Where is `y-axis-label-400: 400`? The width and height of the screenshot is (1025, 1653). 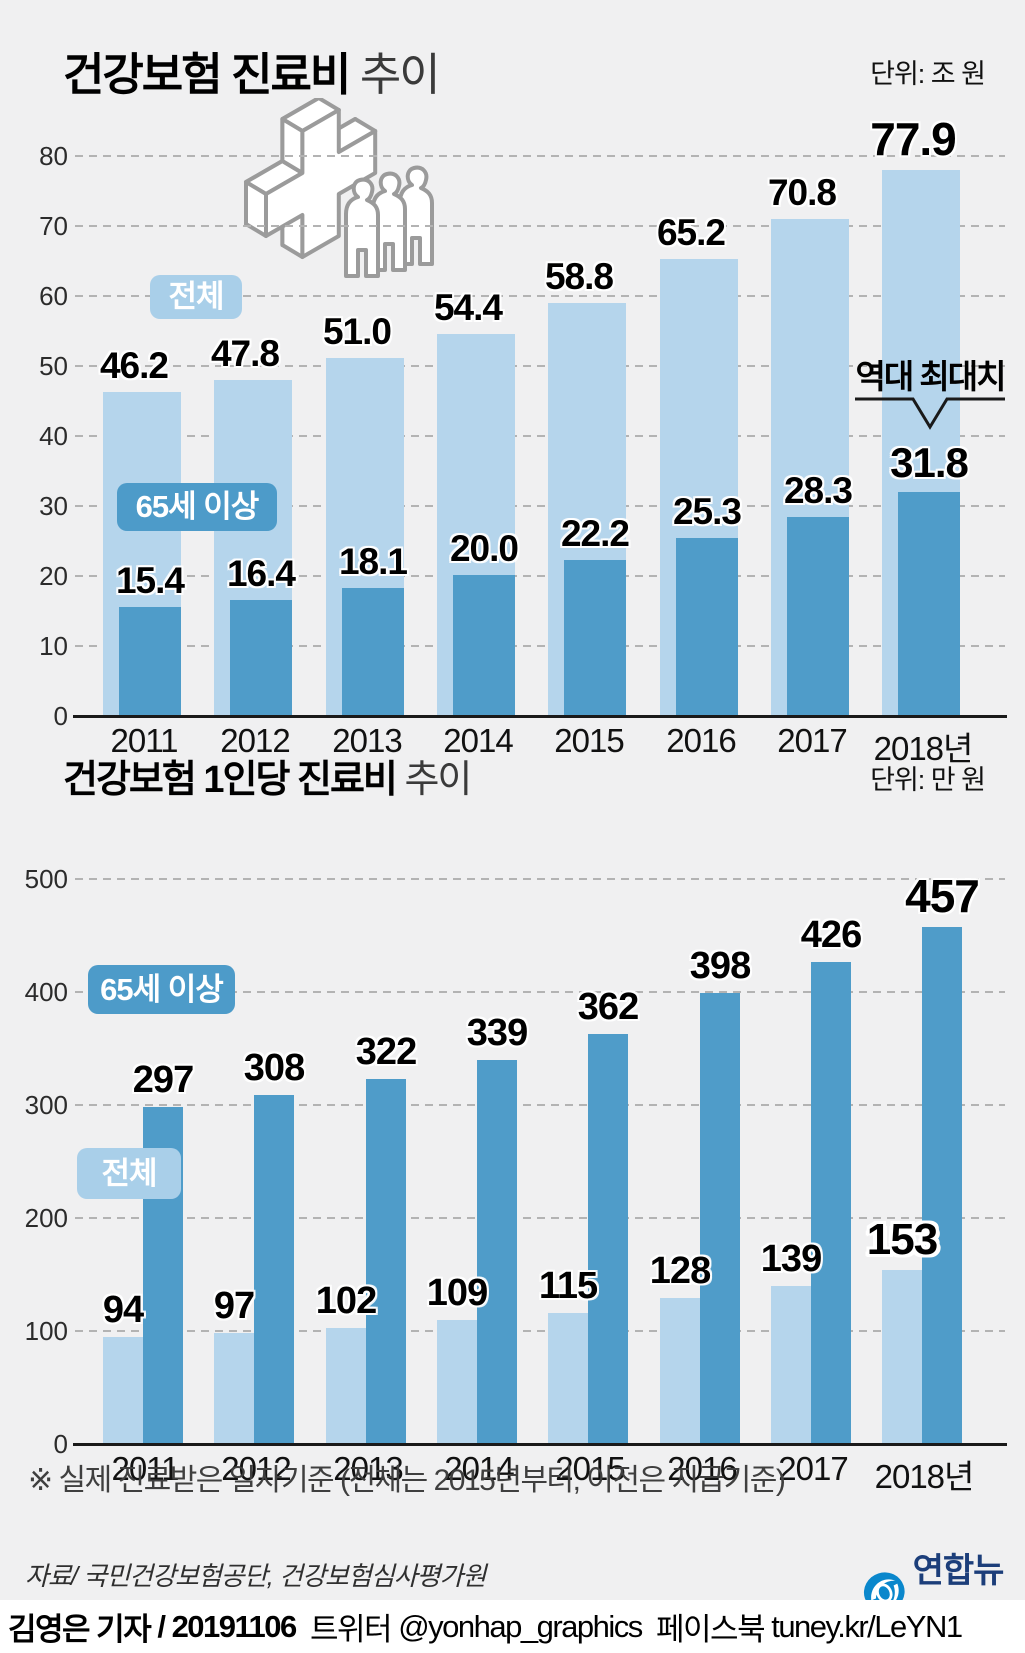
y-axis-label-400: 400 is located at coordinates (46, 992).